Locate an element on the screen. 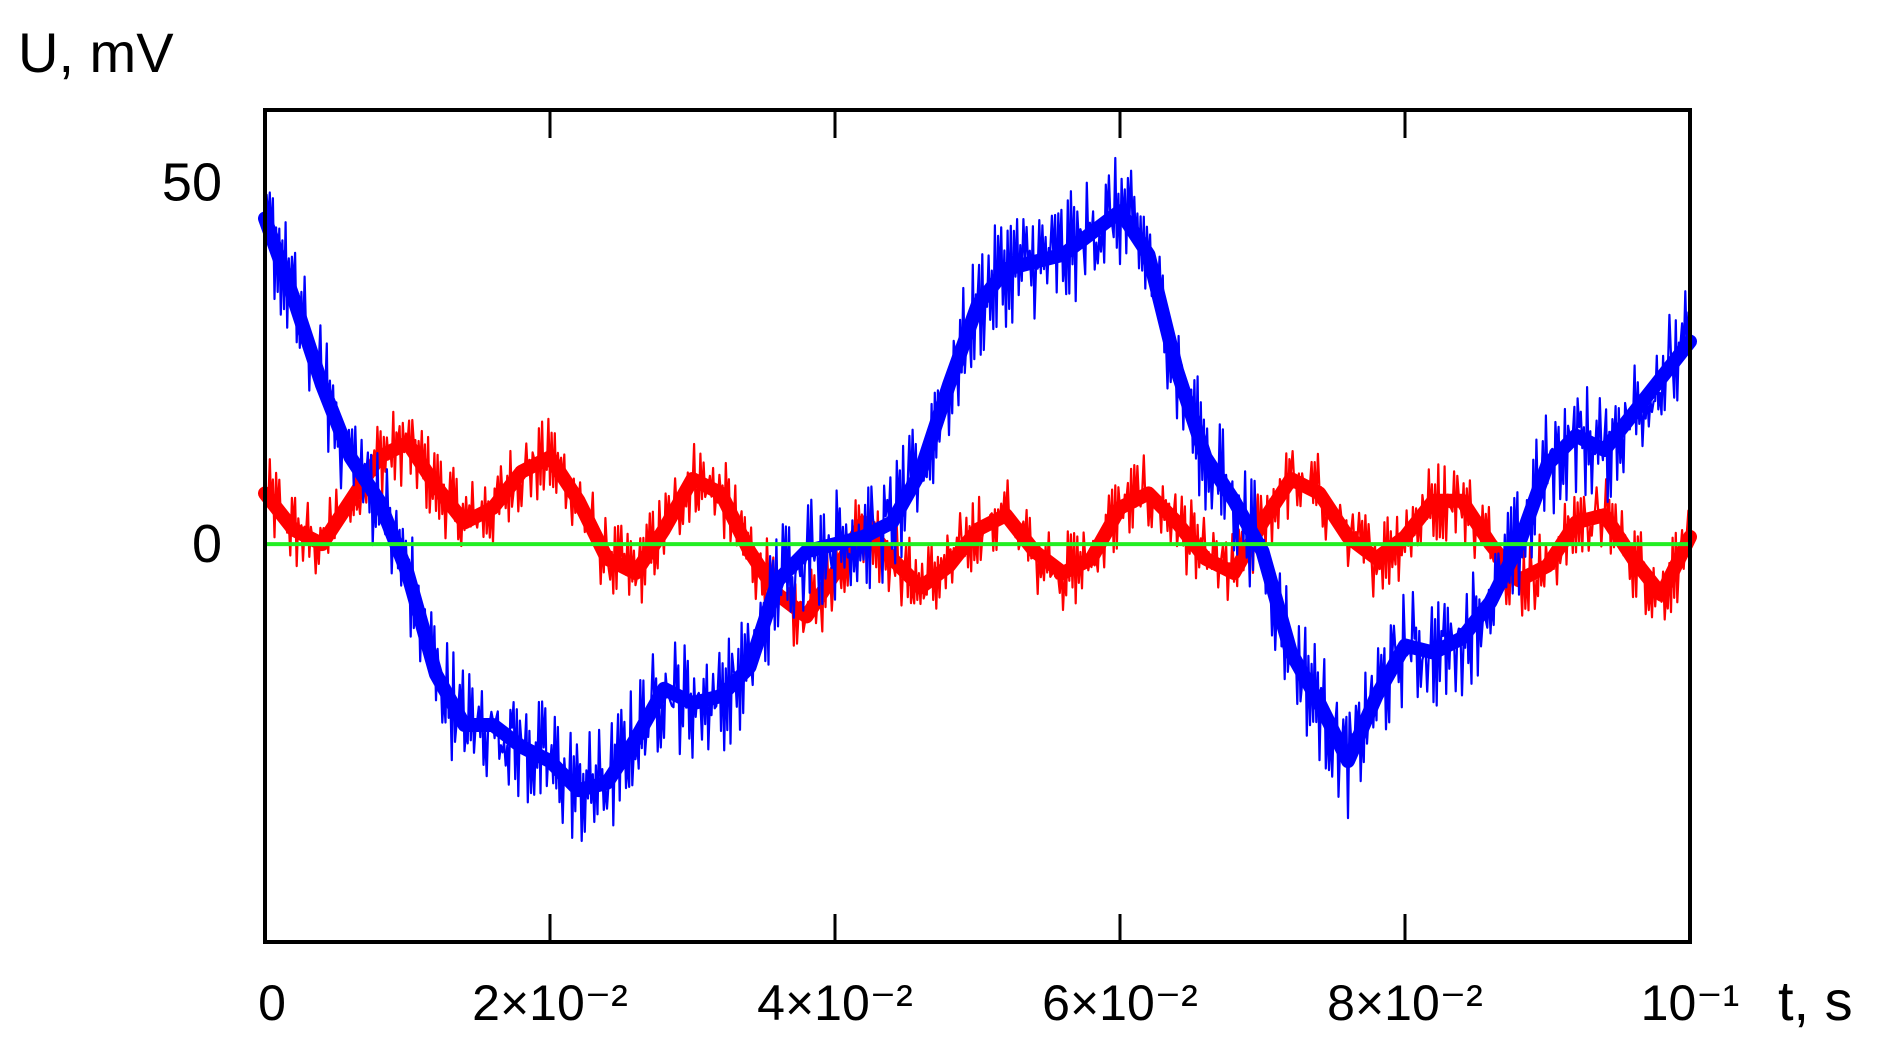 Image resolution: width=1886 pixels, height=1057 pixels. x-axis-label: t, s is located at coordinates (1815, 1000).